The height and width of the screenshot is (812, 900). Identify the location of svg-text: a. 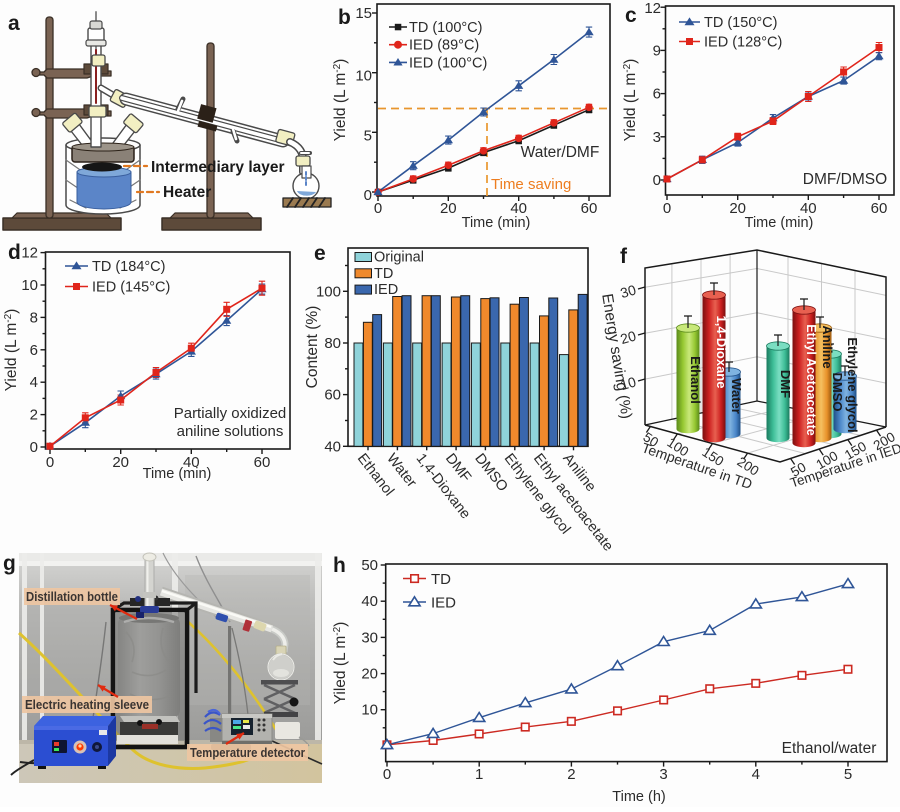
(14, 23).